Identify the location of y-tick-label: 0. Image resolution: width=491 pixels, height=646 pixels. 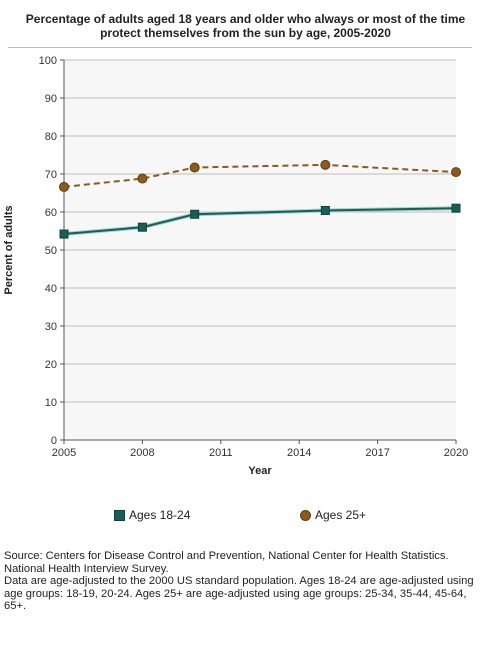
(54, 441).